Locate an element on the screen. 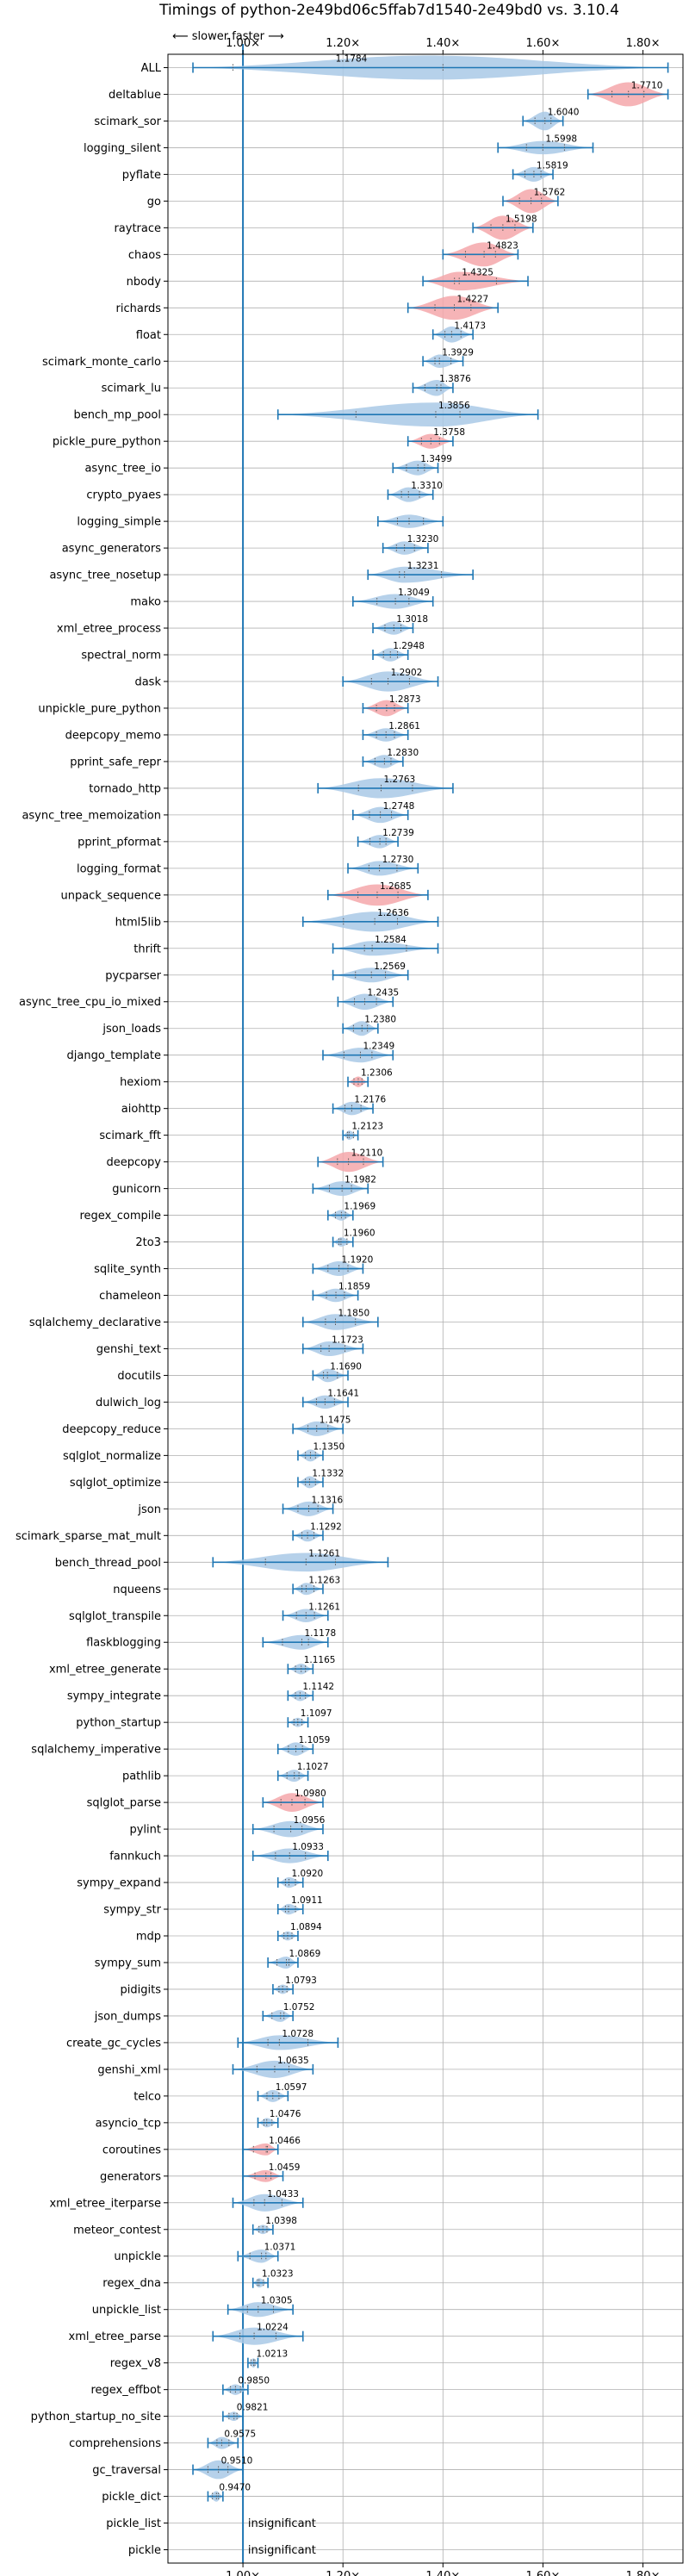 The height and width of the screenshot is (2576, 689). category-label: scimark_lu is located at coordinates (131, 389).